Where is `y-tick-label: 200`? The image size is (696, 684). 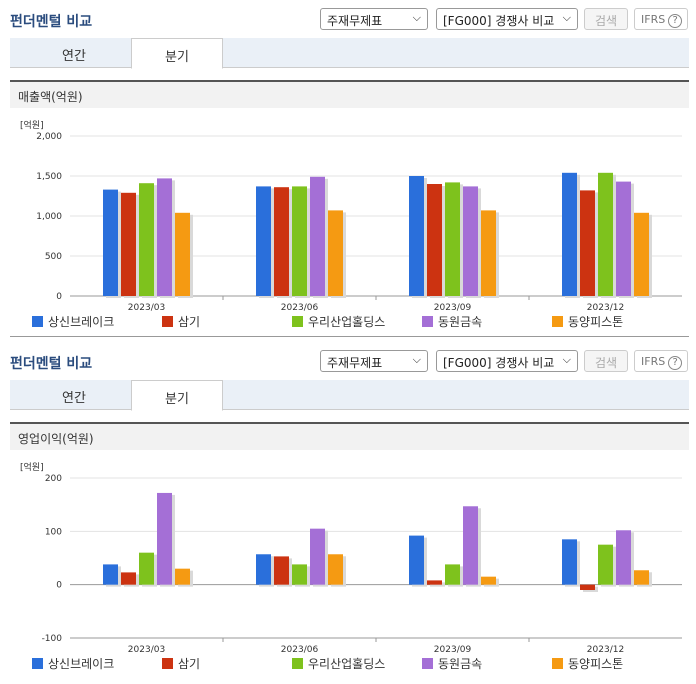 y-tick-label: 200 is located at coordinates (53, 479).